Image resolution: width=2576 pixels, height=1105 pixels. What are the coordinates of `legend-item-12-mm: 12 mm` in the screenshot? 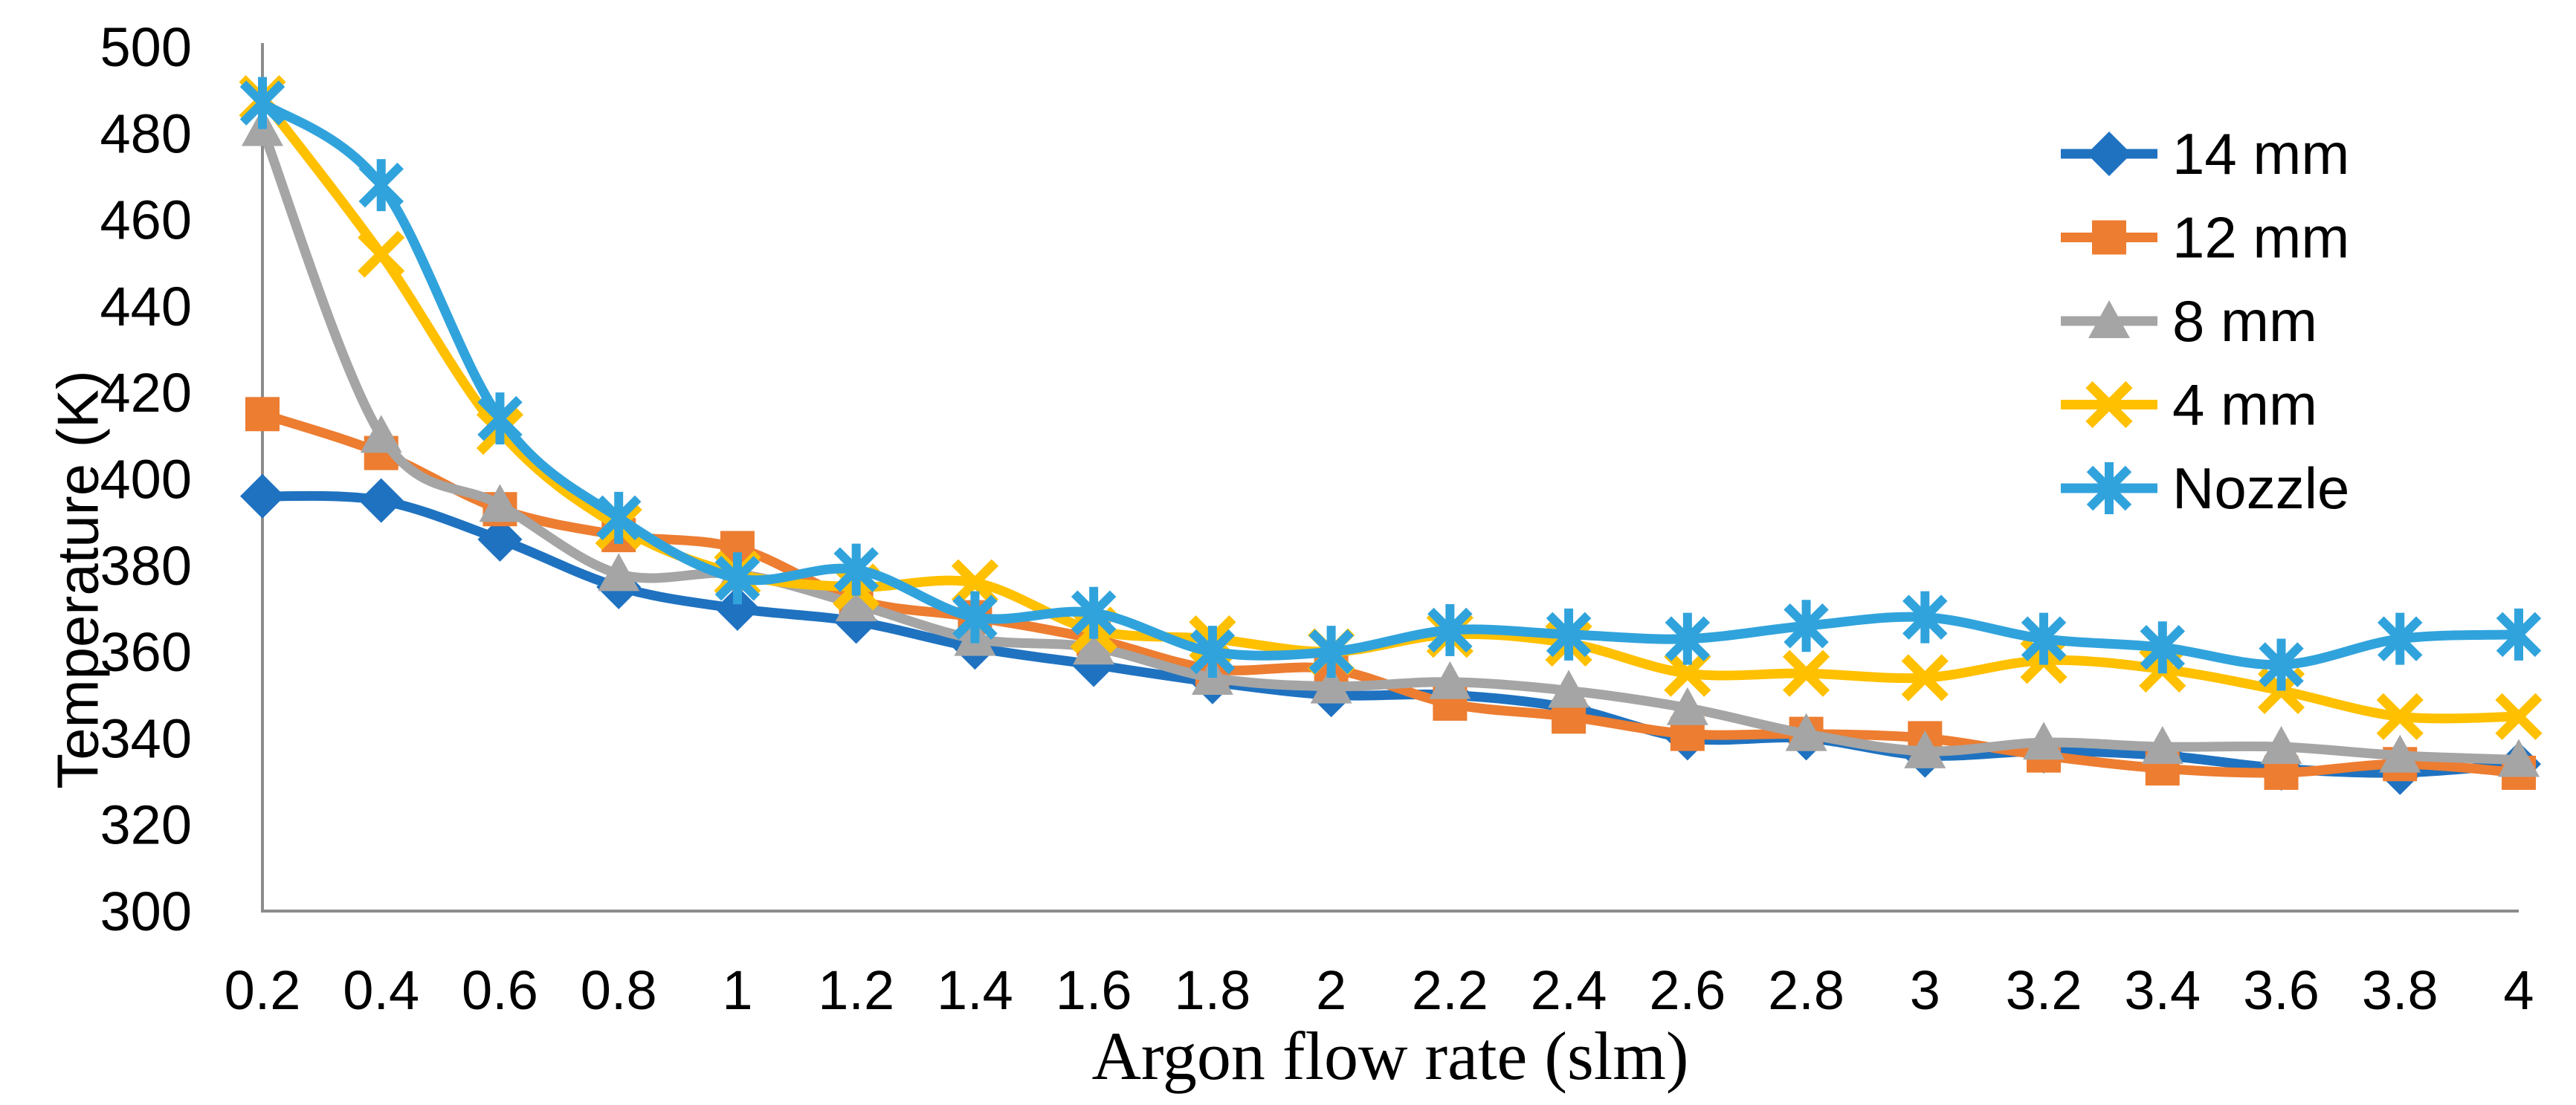 It's located at (2205, 238).